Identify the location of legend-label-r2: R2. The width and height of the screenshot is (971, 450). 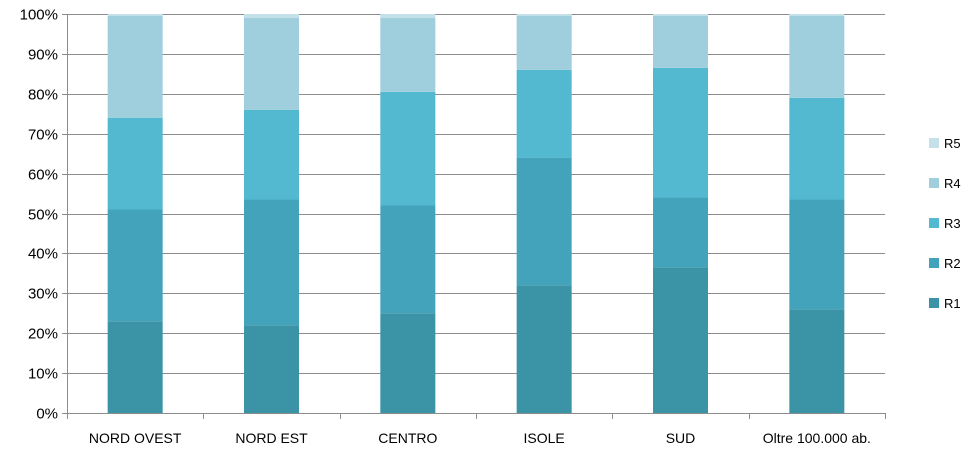
(952, 263).